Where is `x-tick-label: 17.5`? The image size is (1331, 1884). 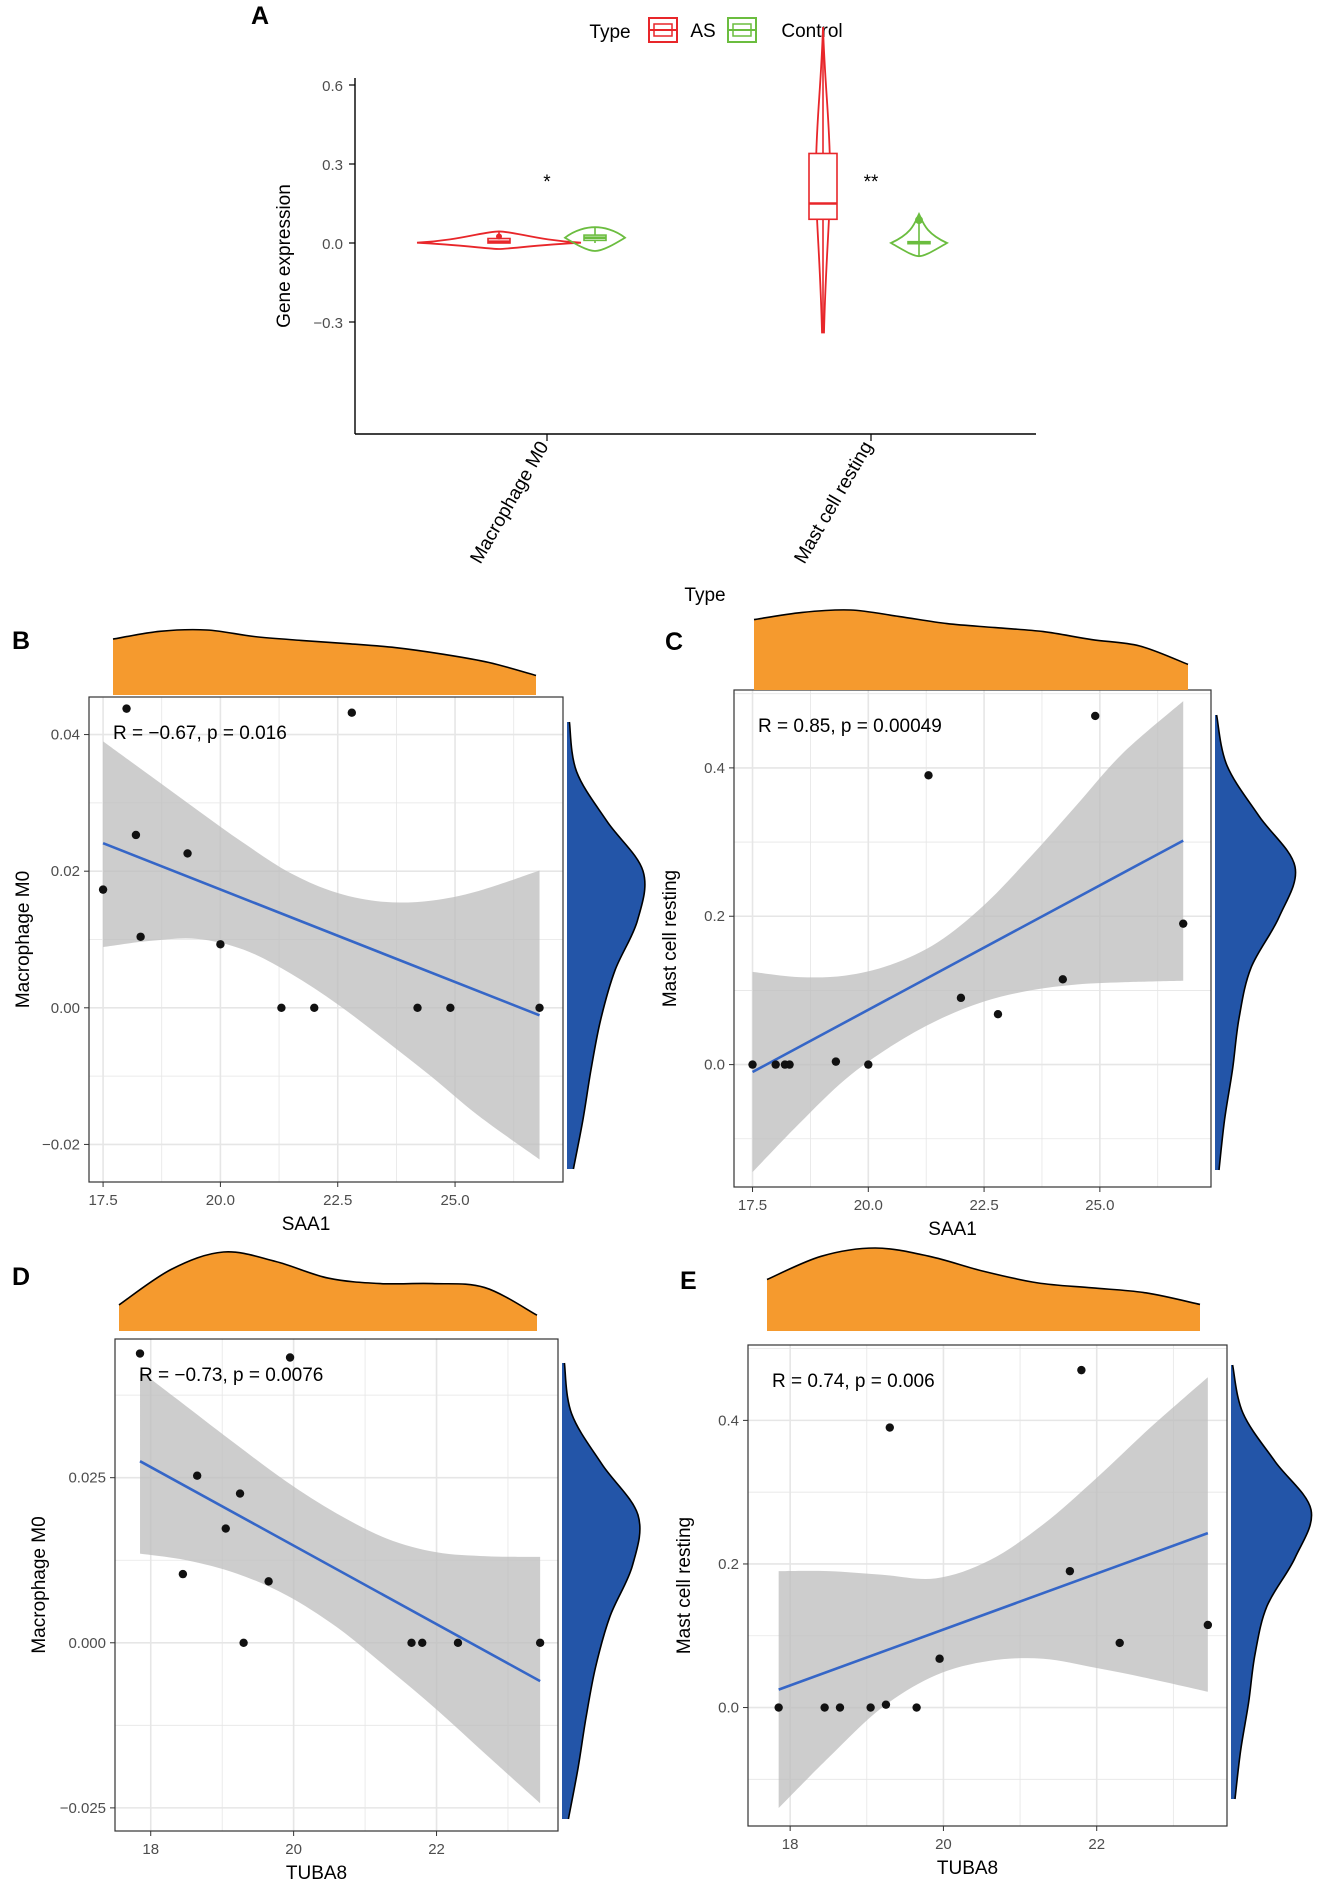 x-tick-label: 17.5 is located at coordinates (752, 1205).